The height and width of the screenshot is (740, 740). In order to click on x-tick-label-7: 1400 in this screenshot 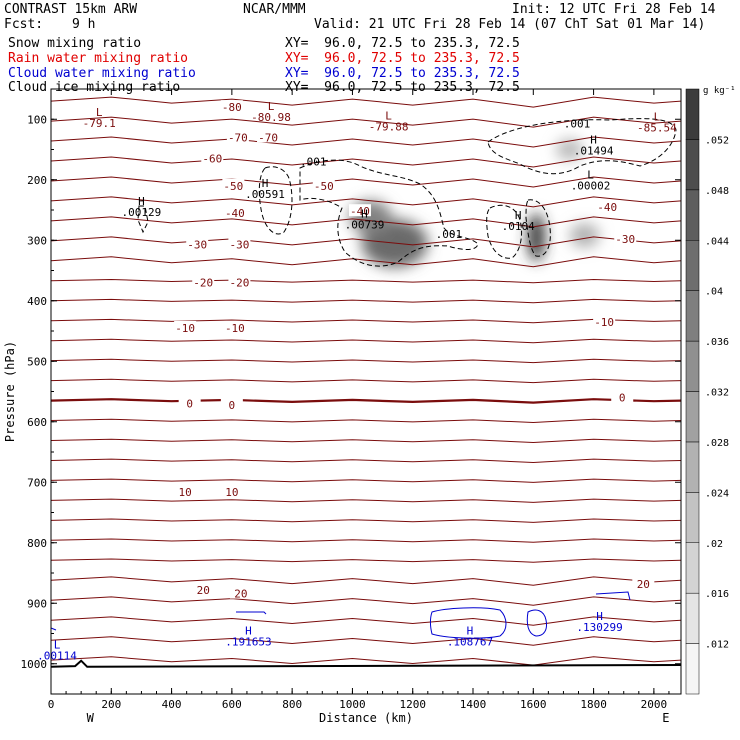, I will do `click(473, 704)`.